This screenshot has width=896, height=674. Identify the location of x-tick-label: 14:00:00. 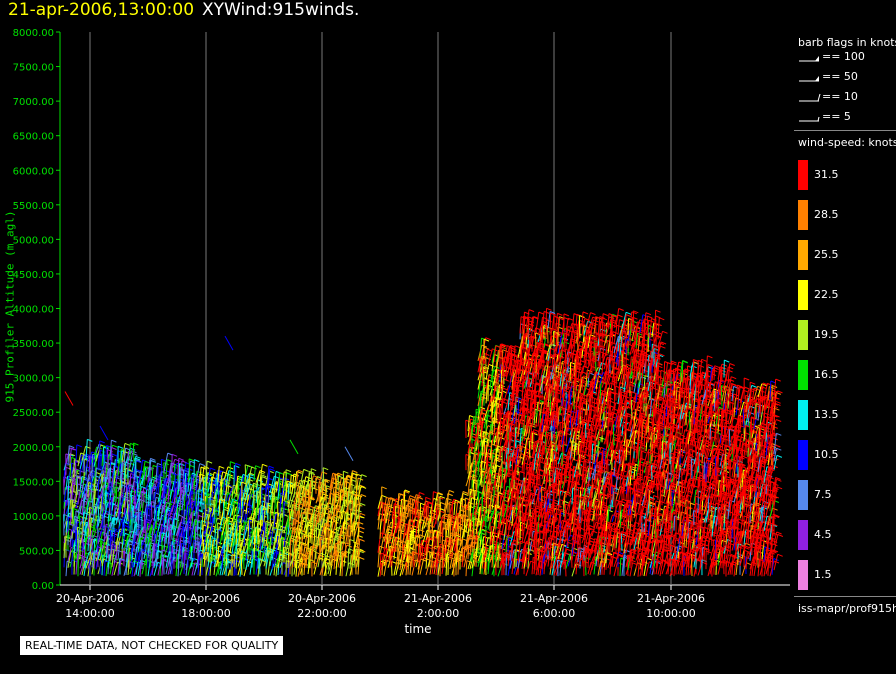
(89, 613).